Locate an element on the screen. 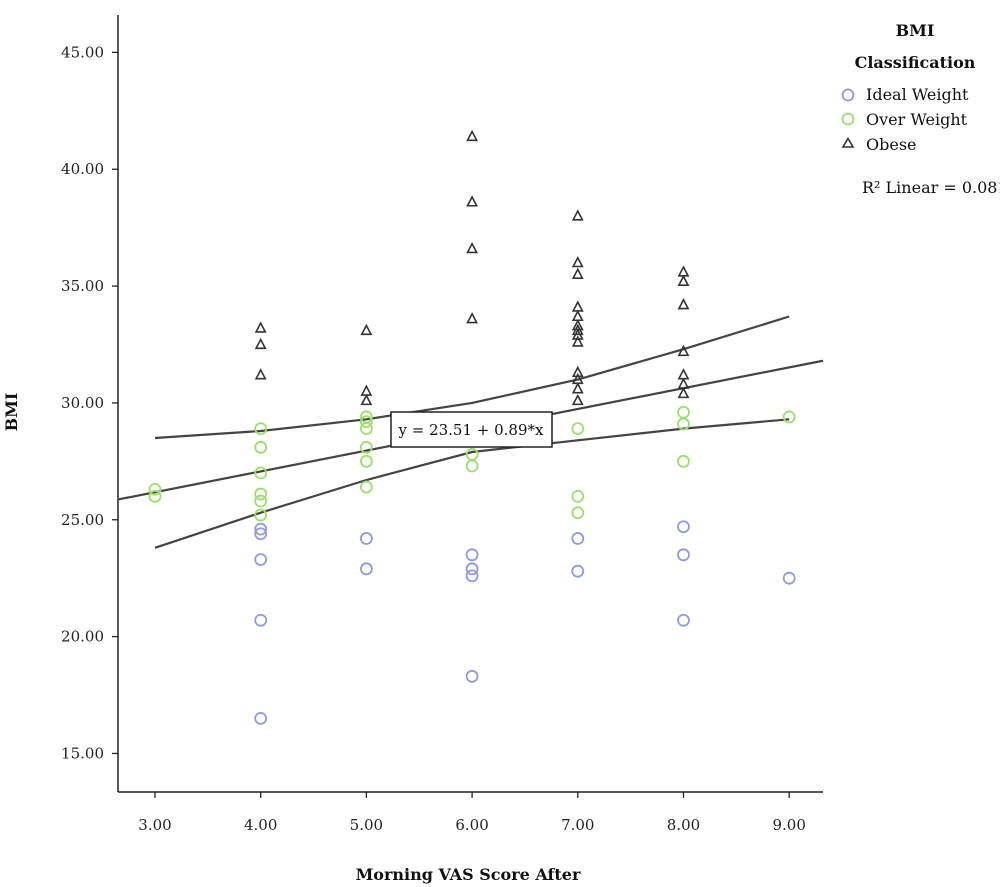 Image resolution: width=1000 pixels, height=887 pixels. y-tick-label: 20.00 is located at coordinates (82, 637).